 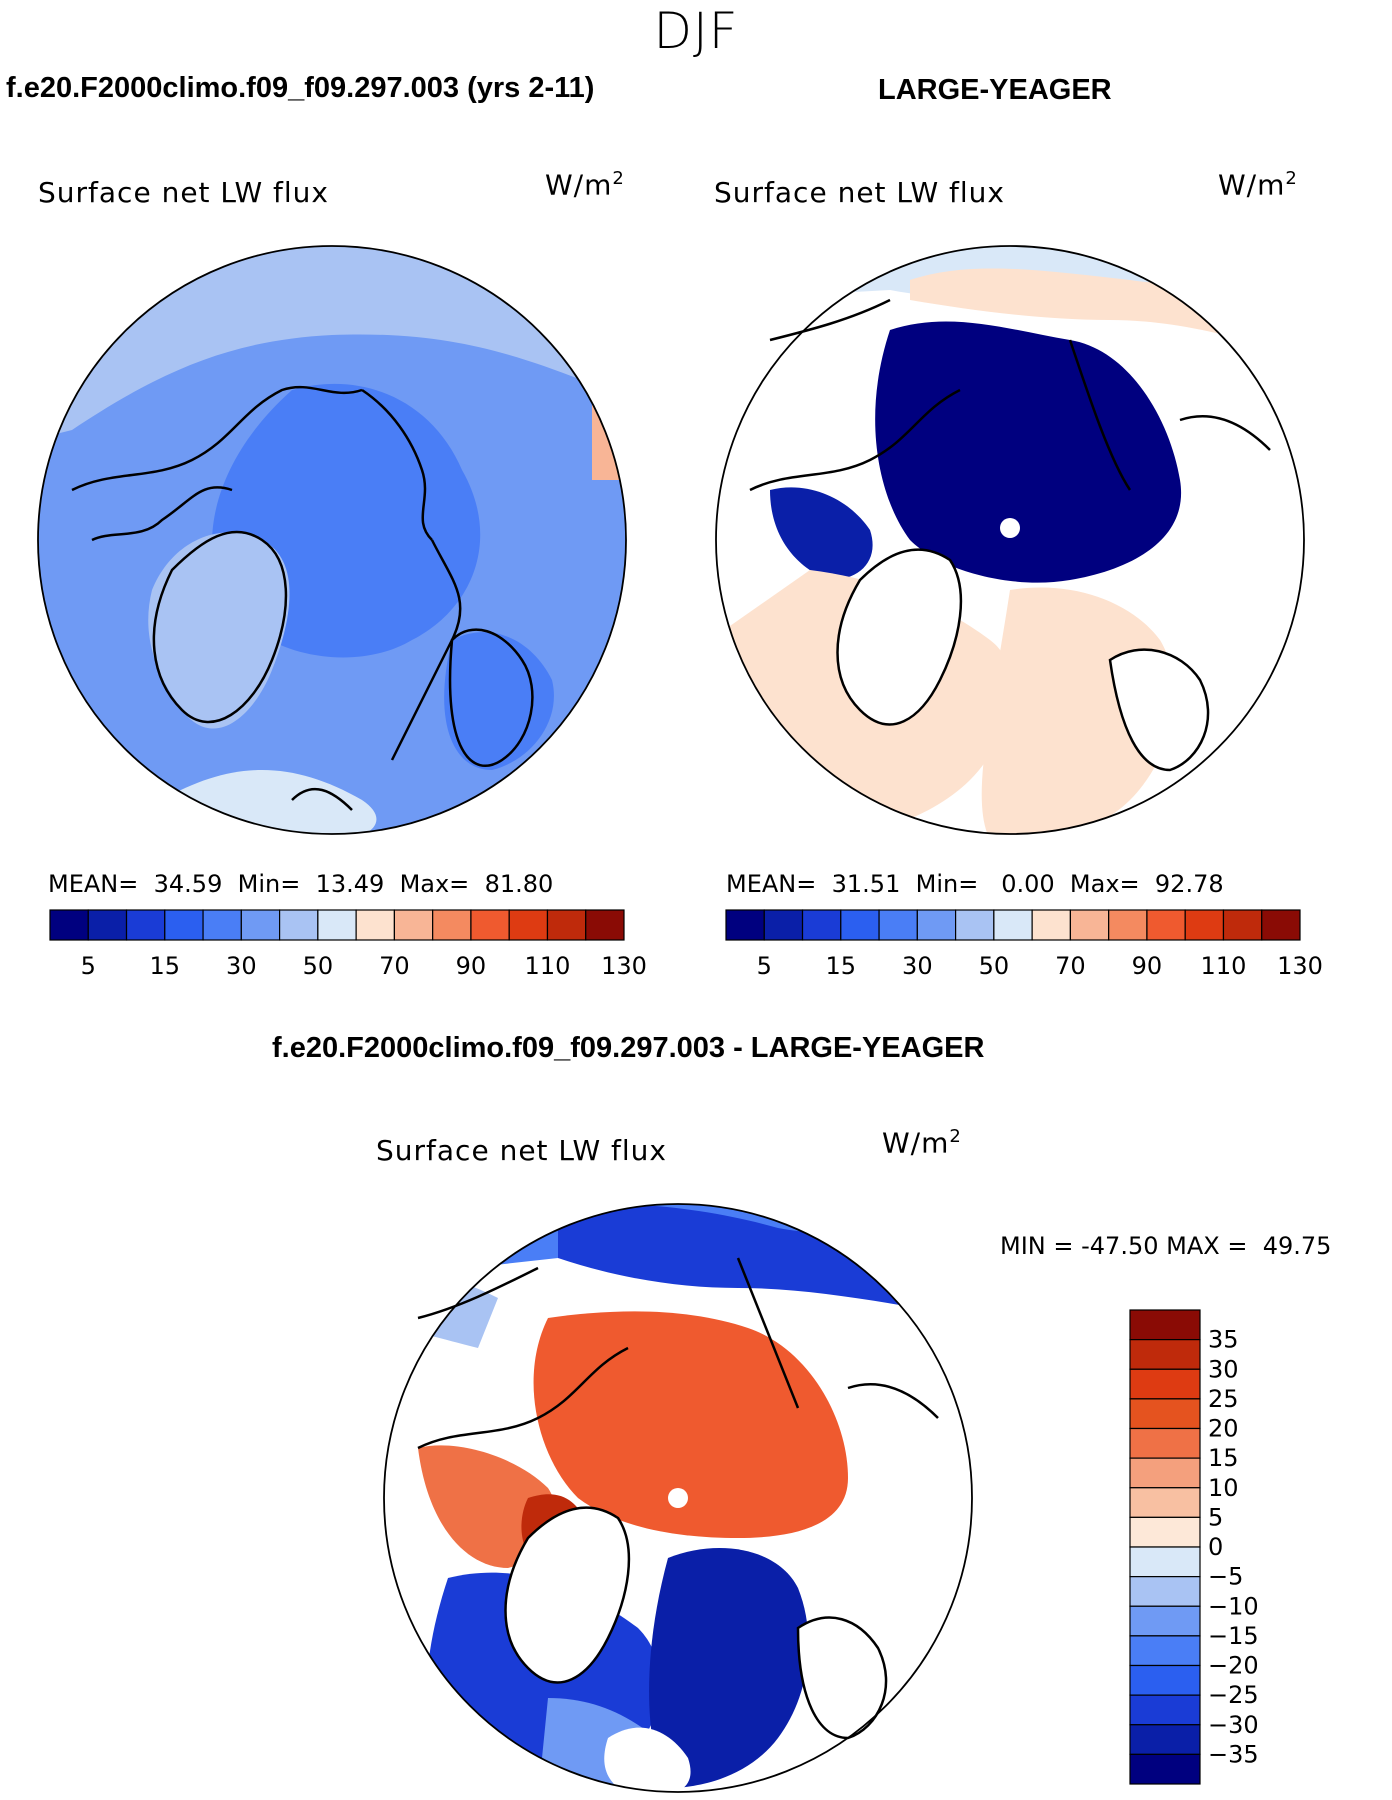 I want to click on panel1-colorbar-label-1: 15, so click(x=165, y=966).